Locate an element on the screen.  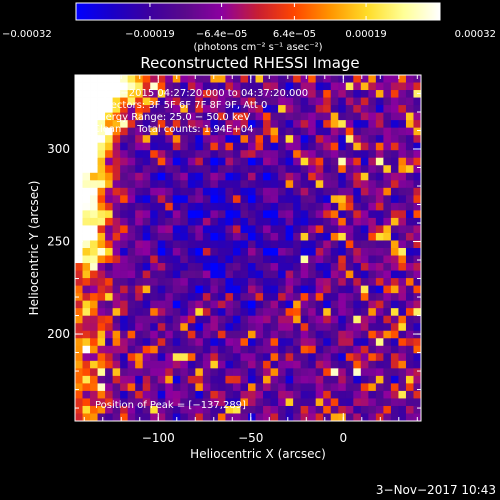
x-tick-label: −50 is located at coordinates (250, 438).